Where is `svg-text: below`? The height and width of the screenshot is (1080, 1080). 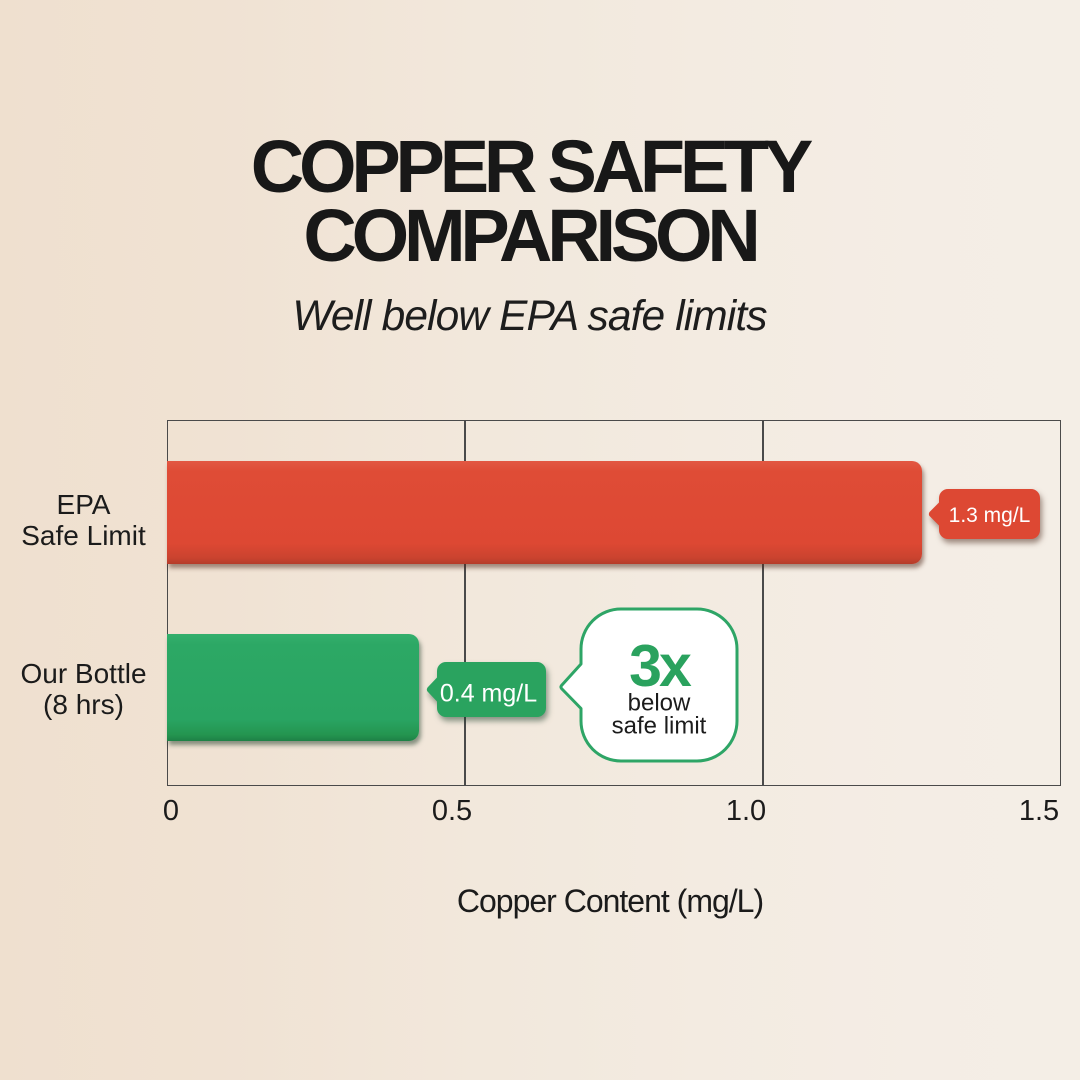 svg-text: below is located at coordinates (659, 703).